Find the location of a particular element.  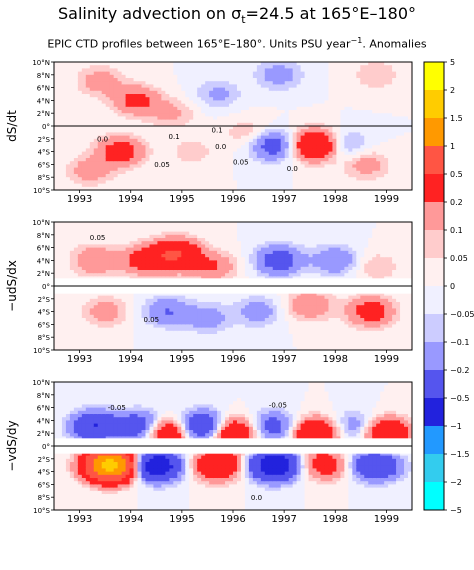

contour-label: 0.0 is located at coordinates (292, 169).